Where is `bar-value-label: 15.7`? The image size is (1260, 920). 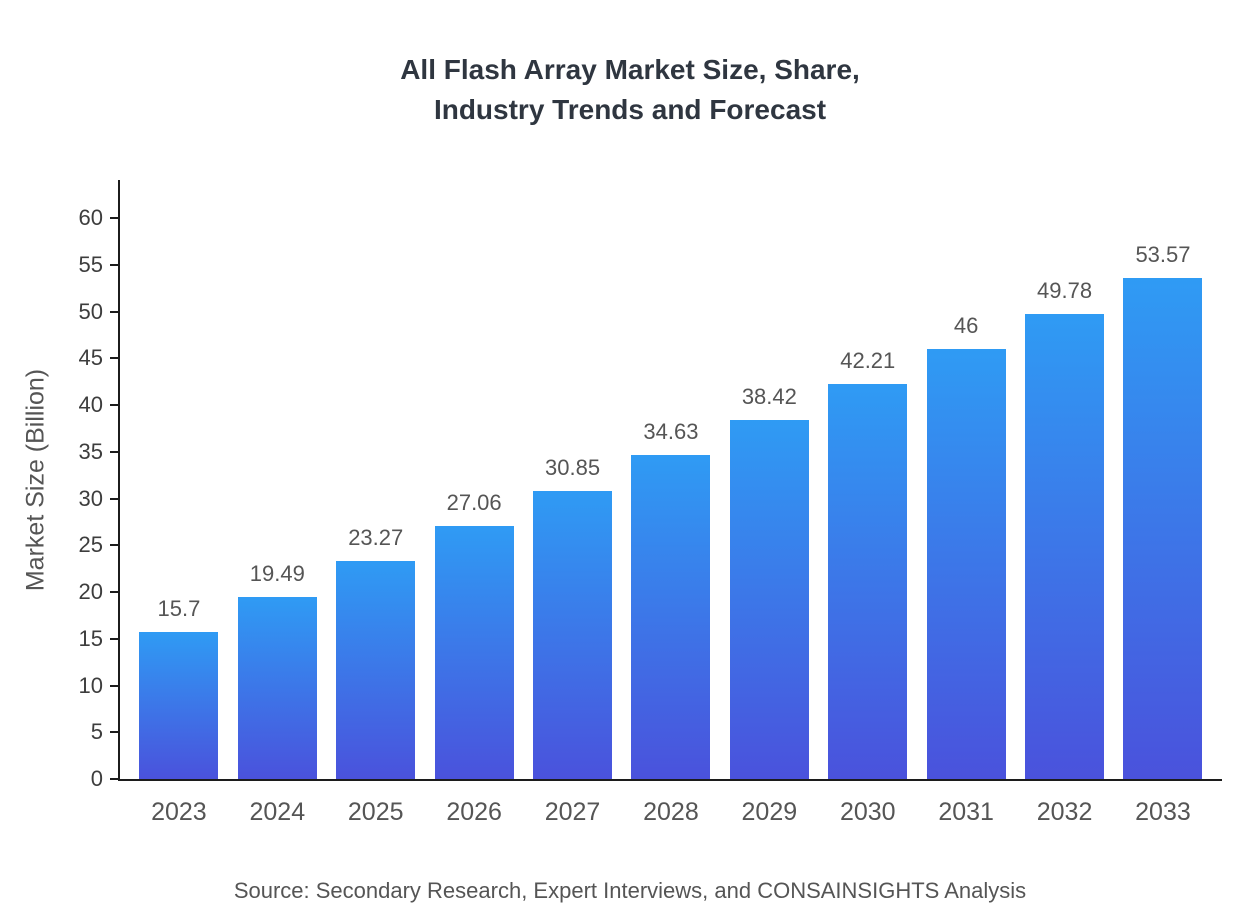
bar-value-label: 15.7 is located at coordinates (179, 609).